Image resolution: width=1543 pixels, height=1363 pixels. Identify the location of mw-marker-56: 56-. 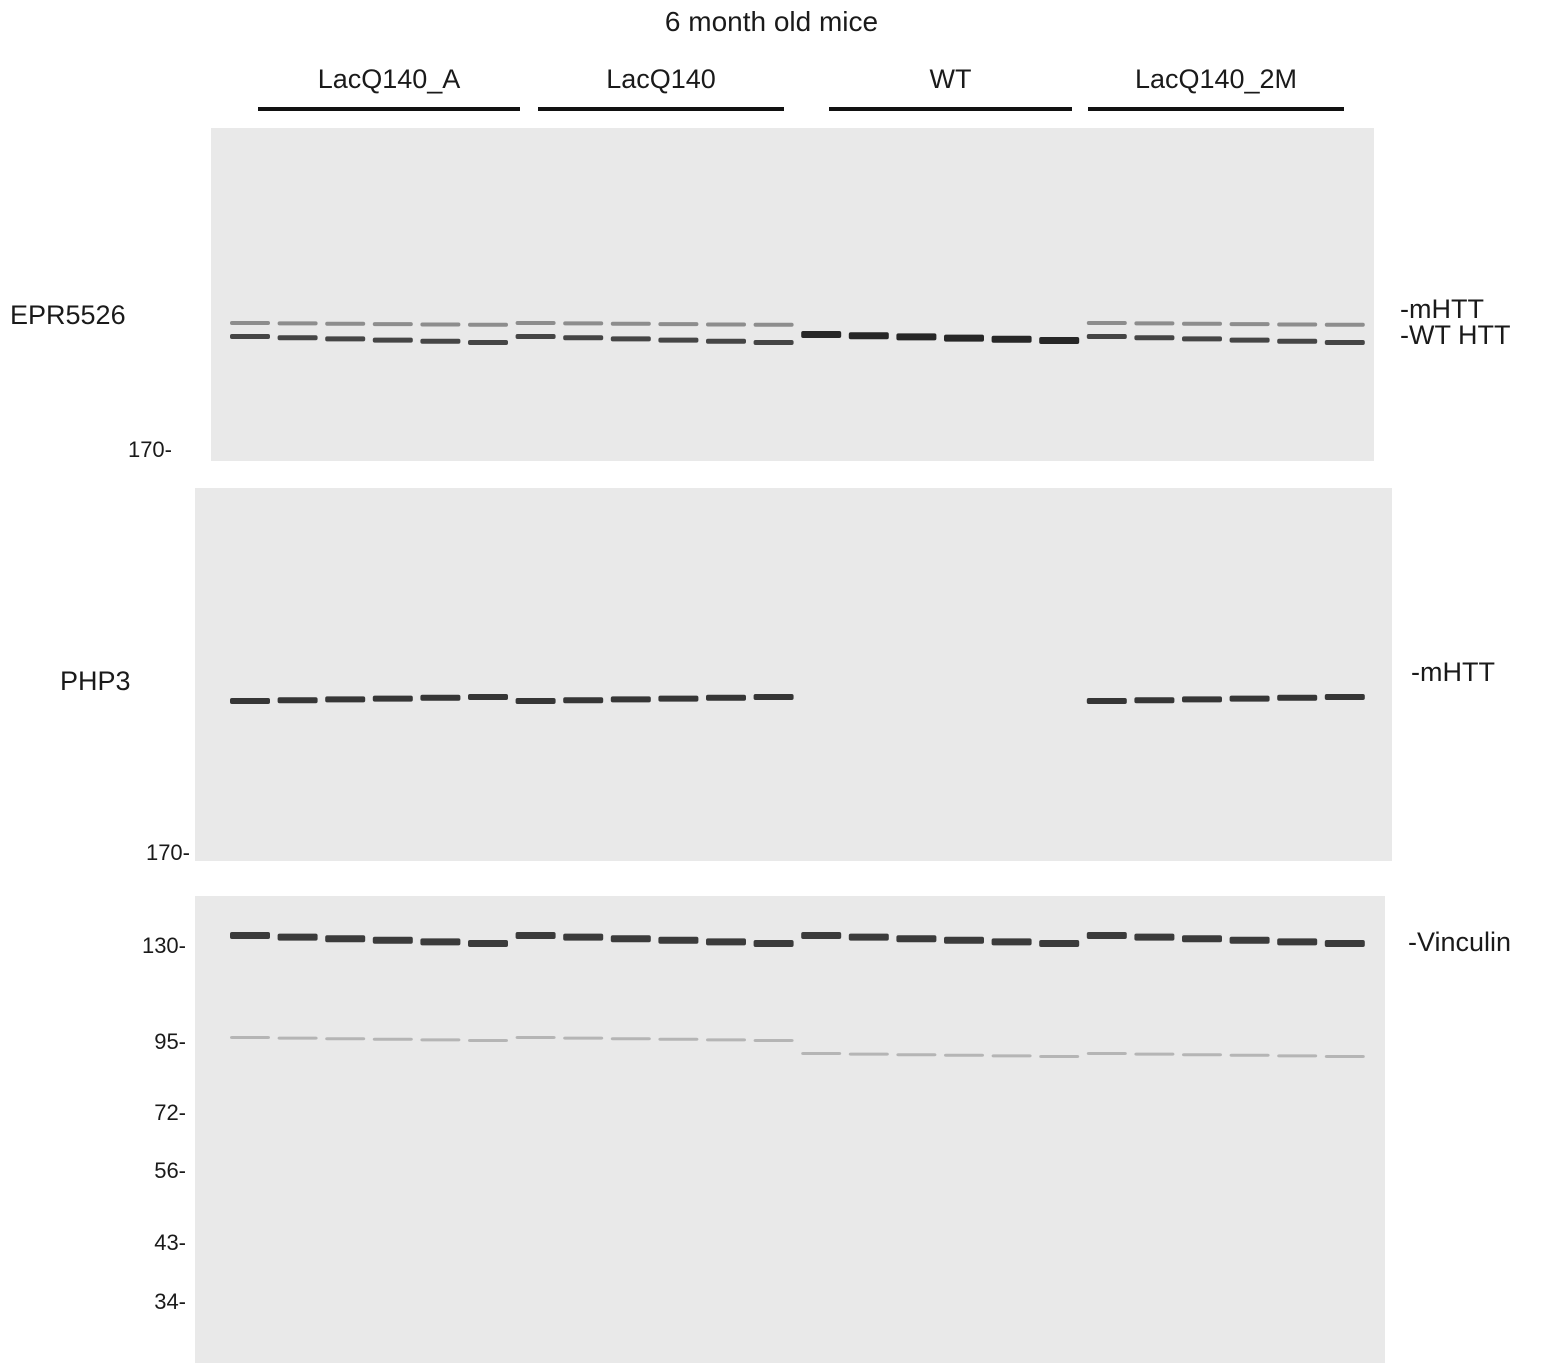
(170, 1170).